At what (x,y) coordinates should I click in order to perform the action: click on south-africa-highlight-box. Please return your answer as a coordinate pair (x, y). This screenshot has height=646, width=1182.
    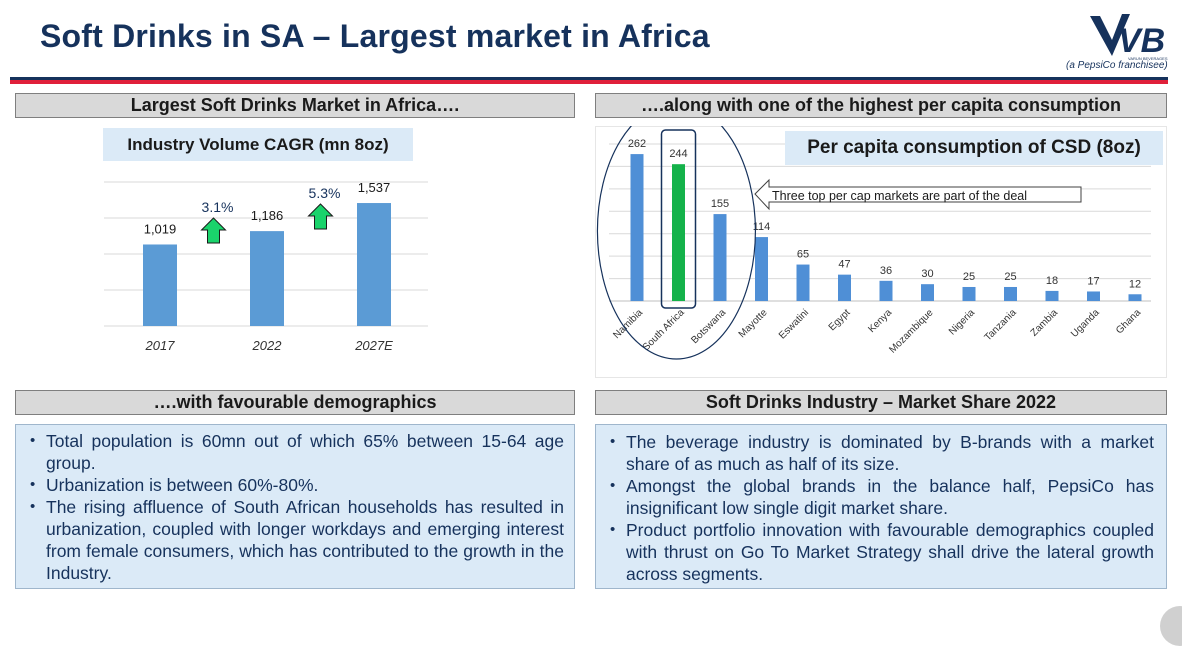
    Looking at the image, I should click on (678, 219).